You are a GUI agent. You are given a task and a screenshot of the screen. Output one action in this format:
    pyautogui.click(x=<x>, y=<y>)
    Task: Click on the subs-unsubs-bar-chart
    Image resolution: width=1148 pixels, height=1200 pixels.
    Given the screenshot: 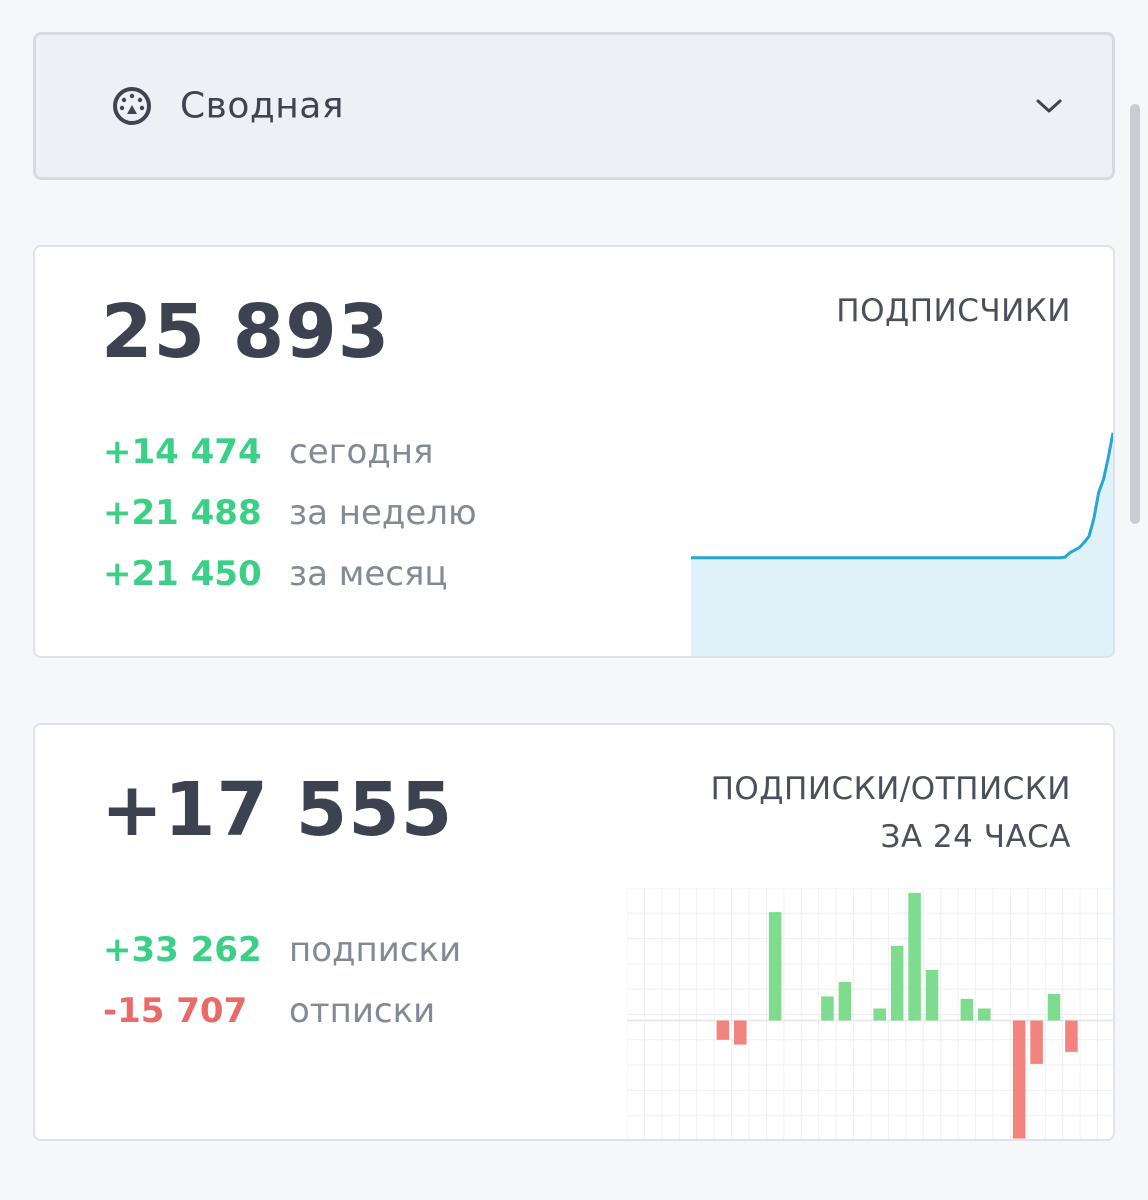 What is the action you would take?
    pyautogui.click(x=870, y=1013)
    